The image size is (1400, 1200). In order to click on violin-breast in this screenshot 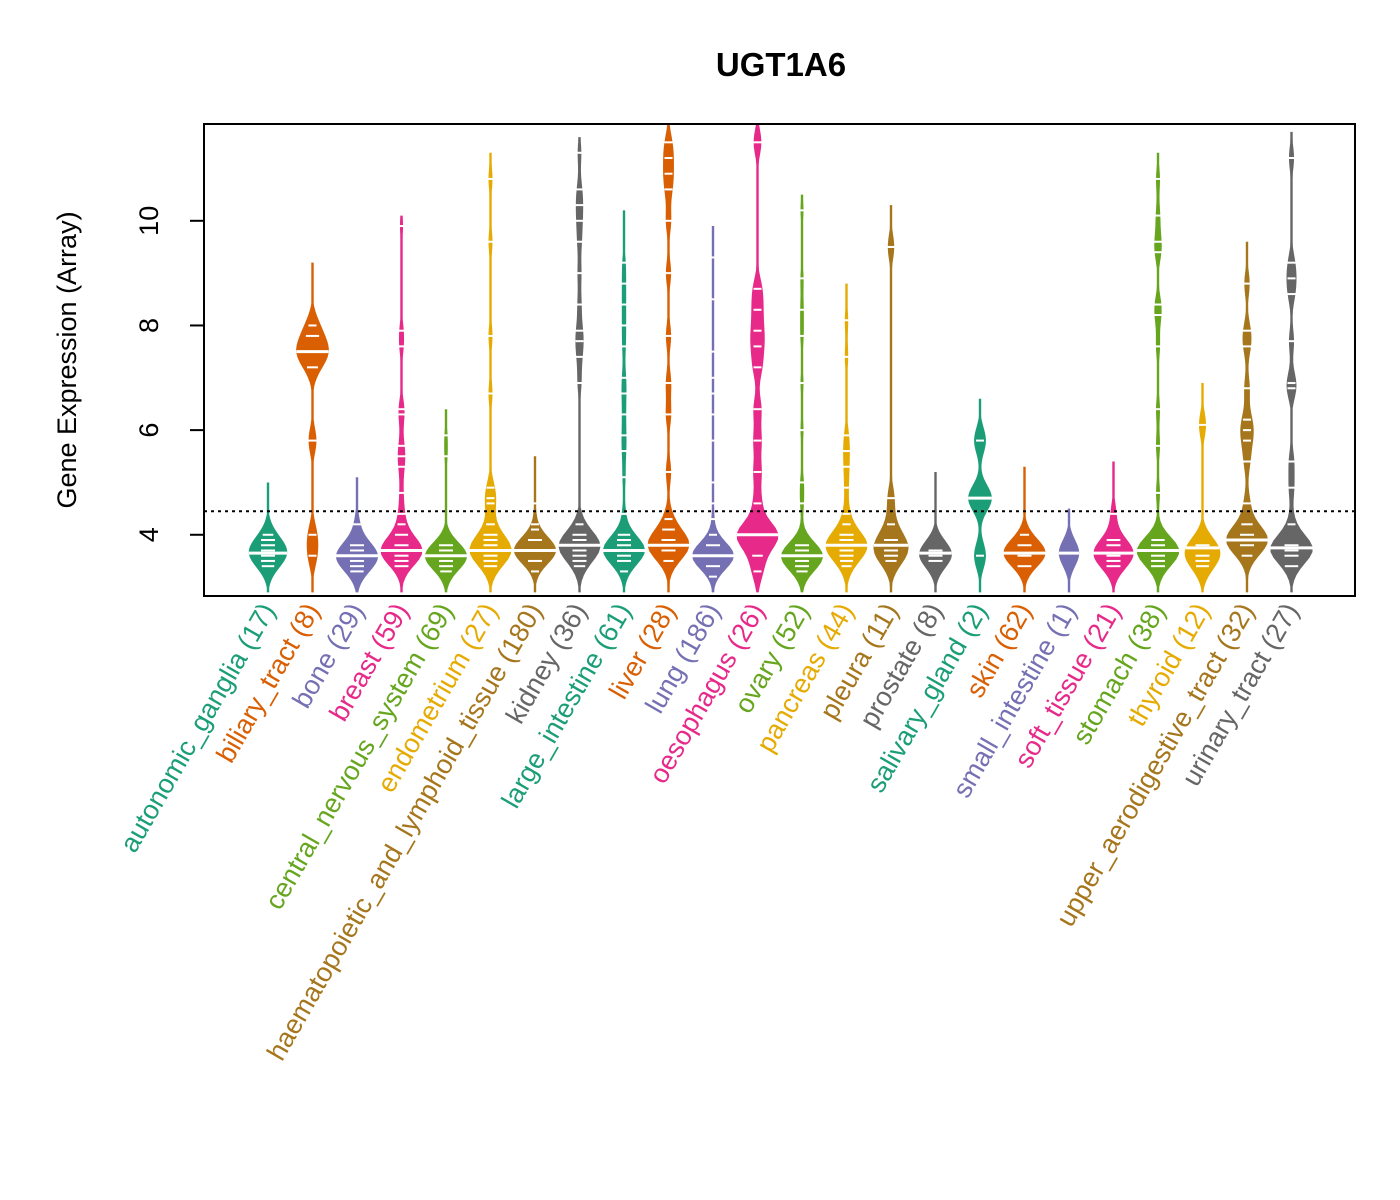, I will do `click(401, 404)`.